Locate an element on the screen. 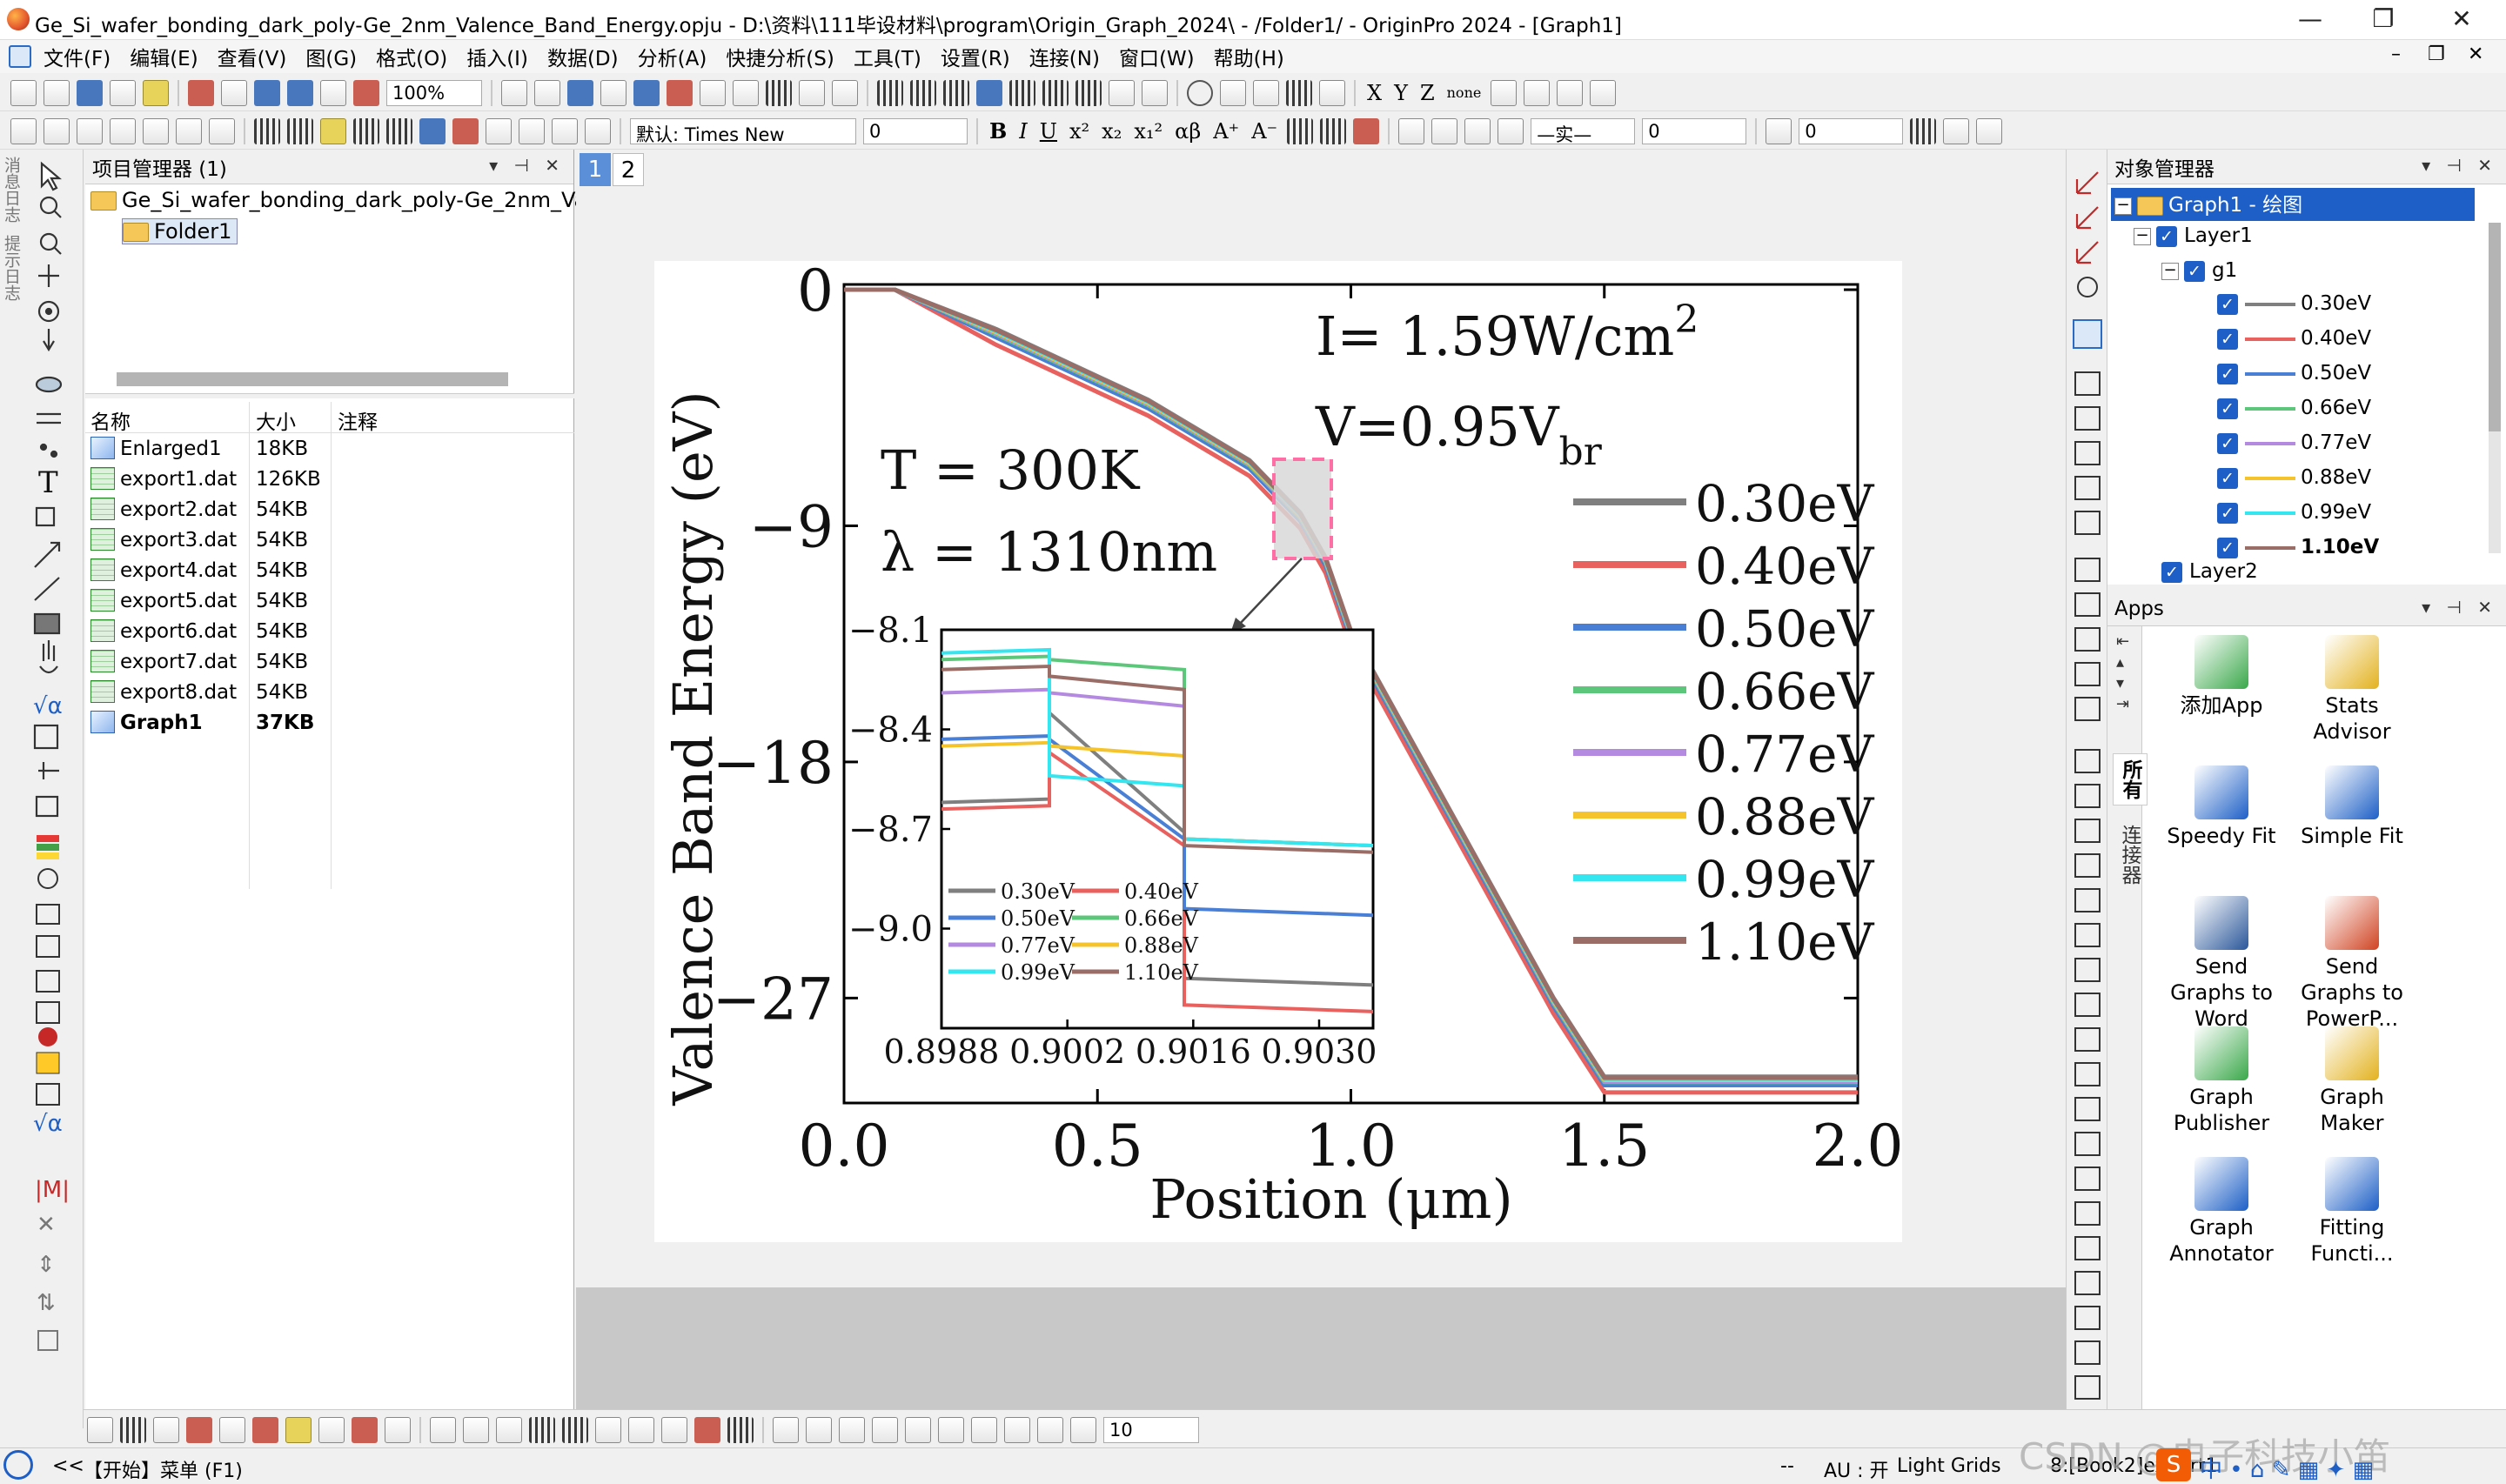 The image size is (2506, 1484). ime-tray-icons: 中 • ⌂ ✎ ▦ ✦ ▦ is located at coordinates (2287, 1470).